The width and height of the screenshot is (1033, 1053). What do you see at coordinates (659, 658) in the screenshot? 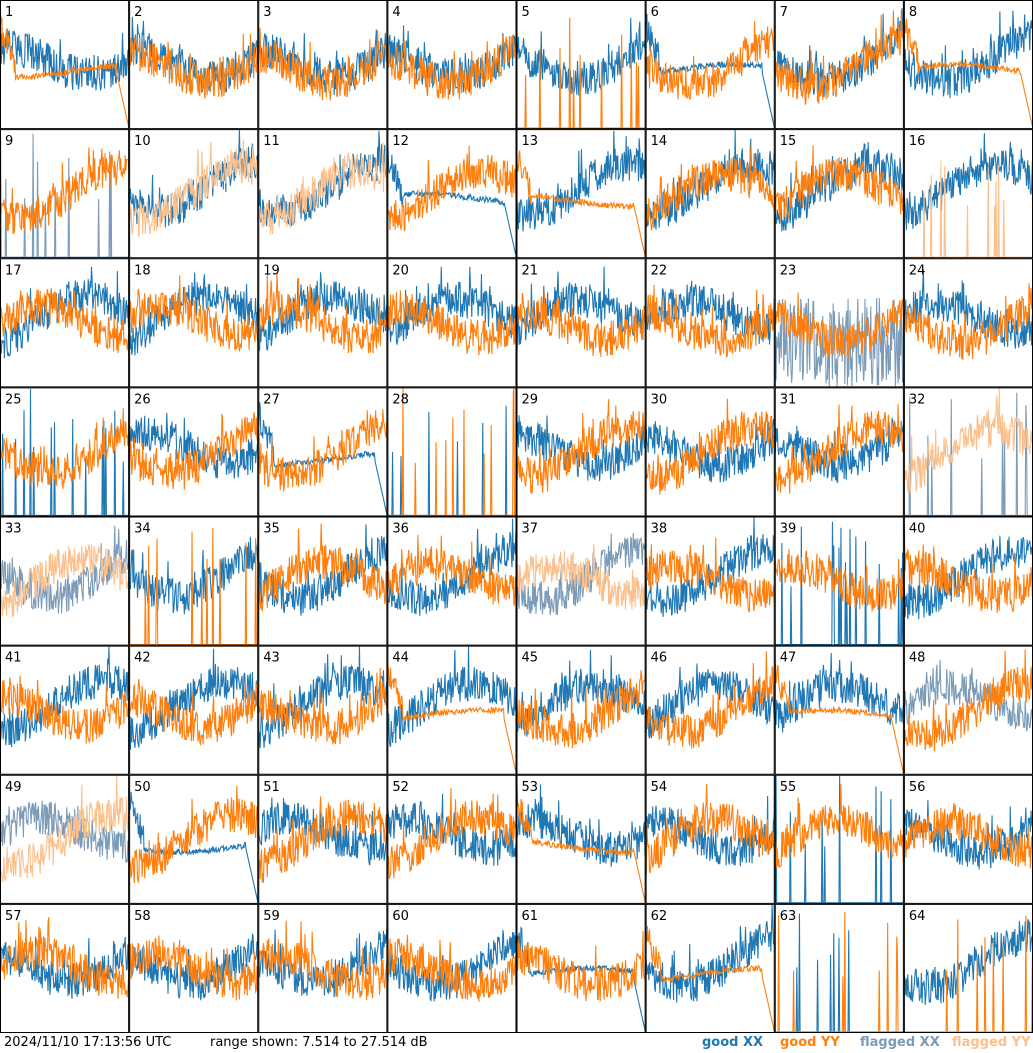
I see `panel-label: 46` at bounding box center [659, 658].